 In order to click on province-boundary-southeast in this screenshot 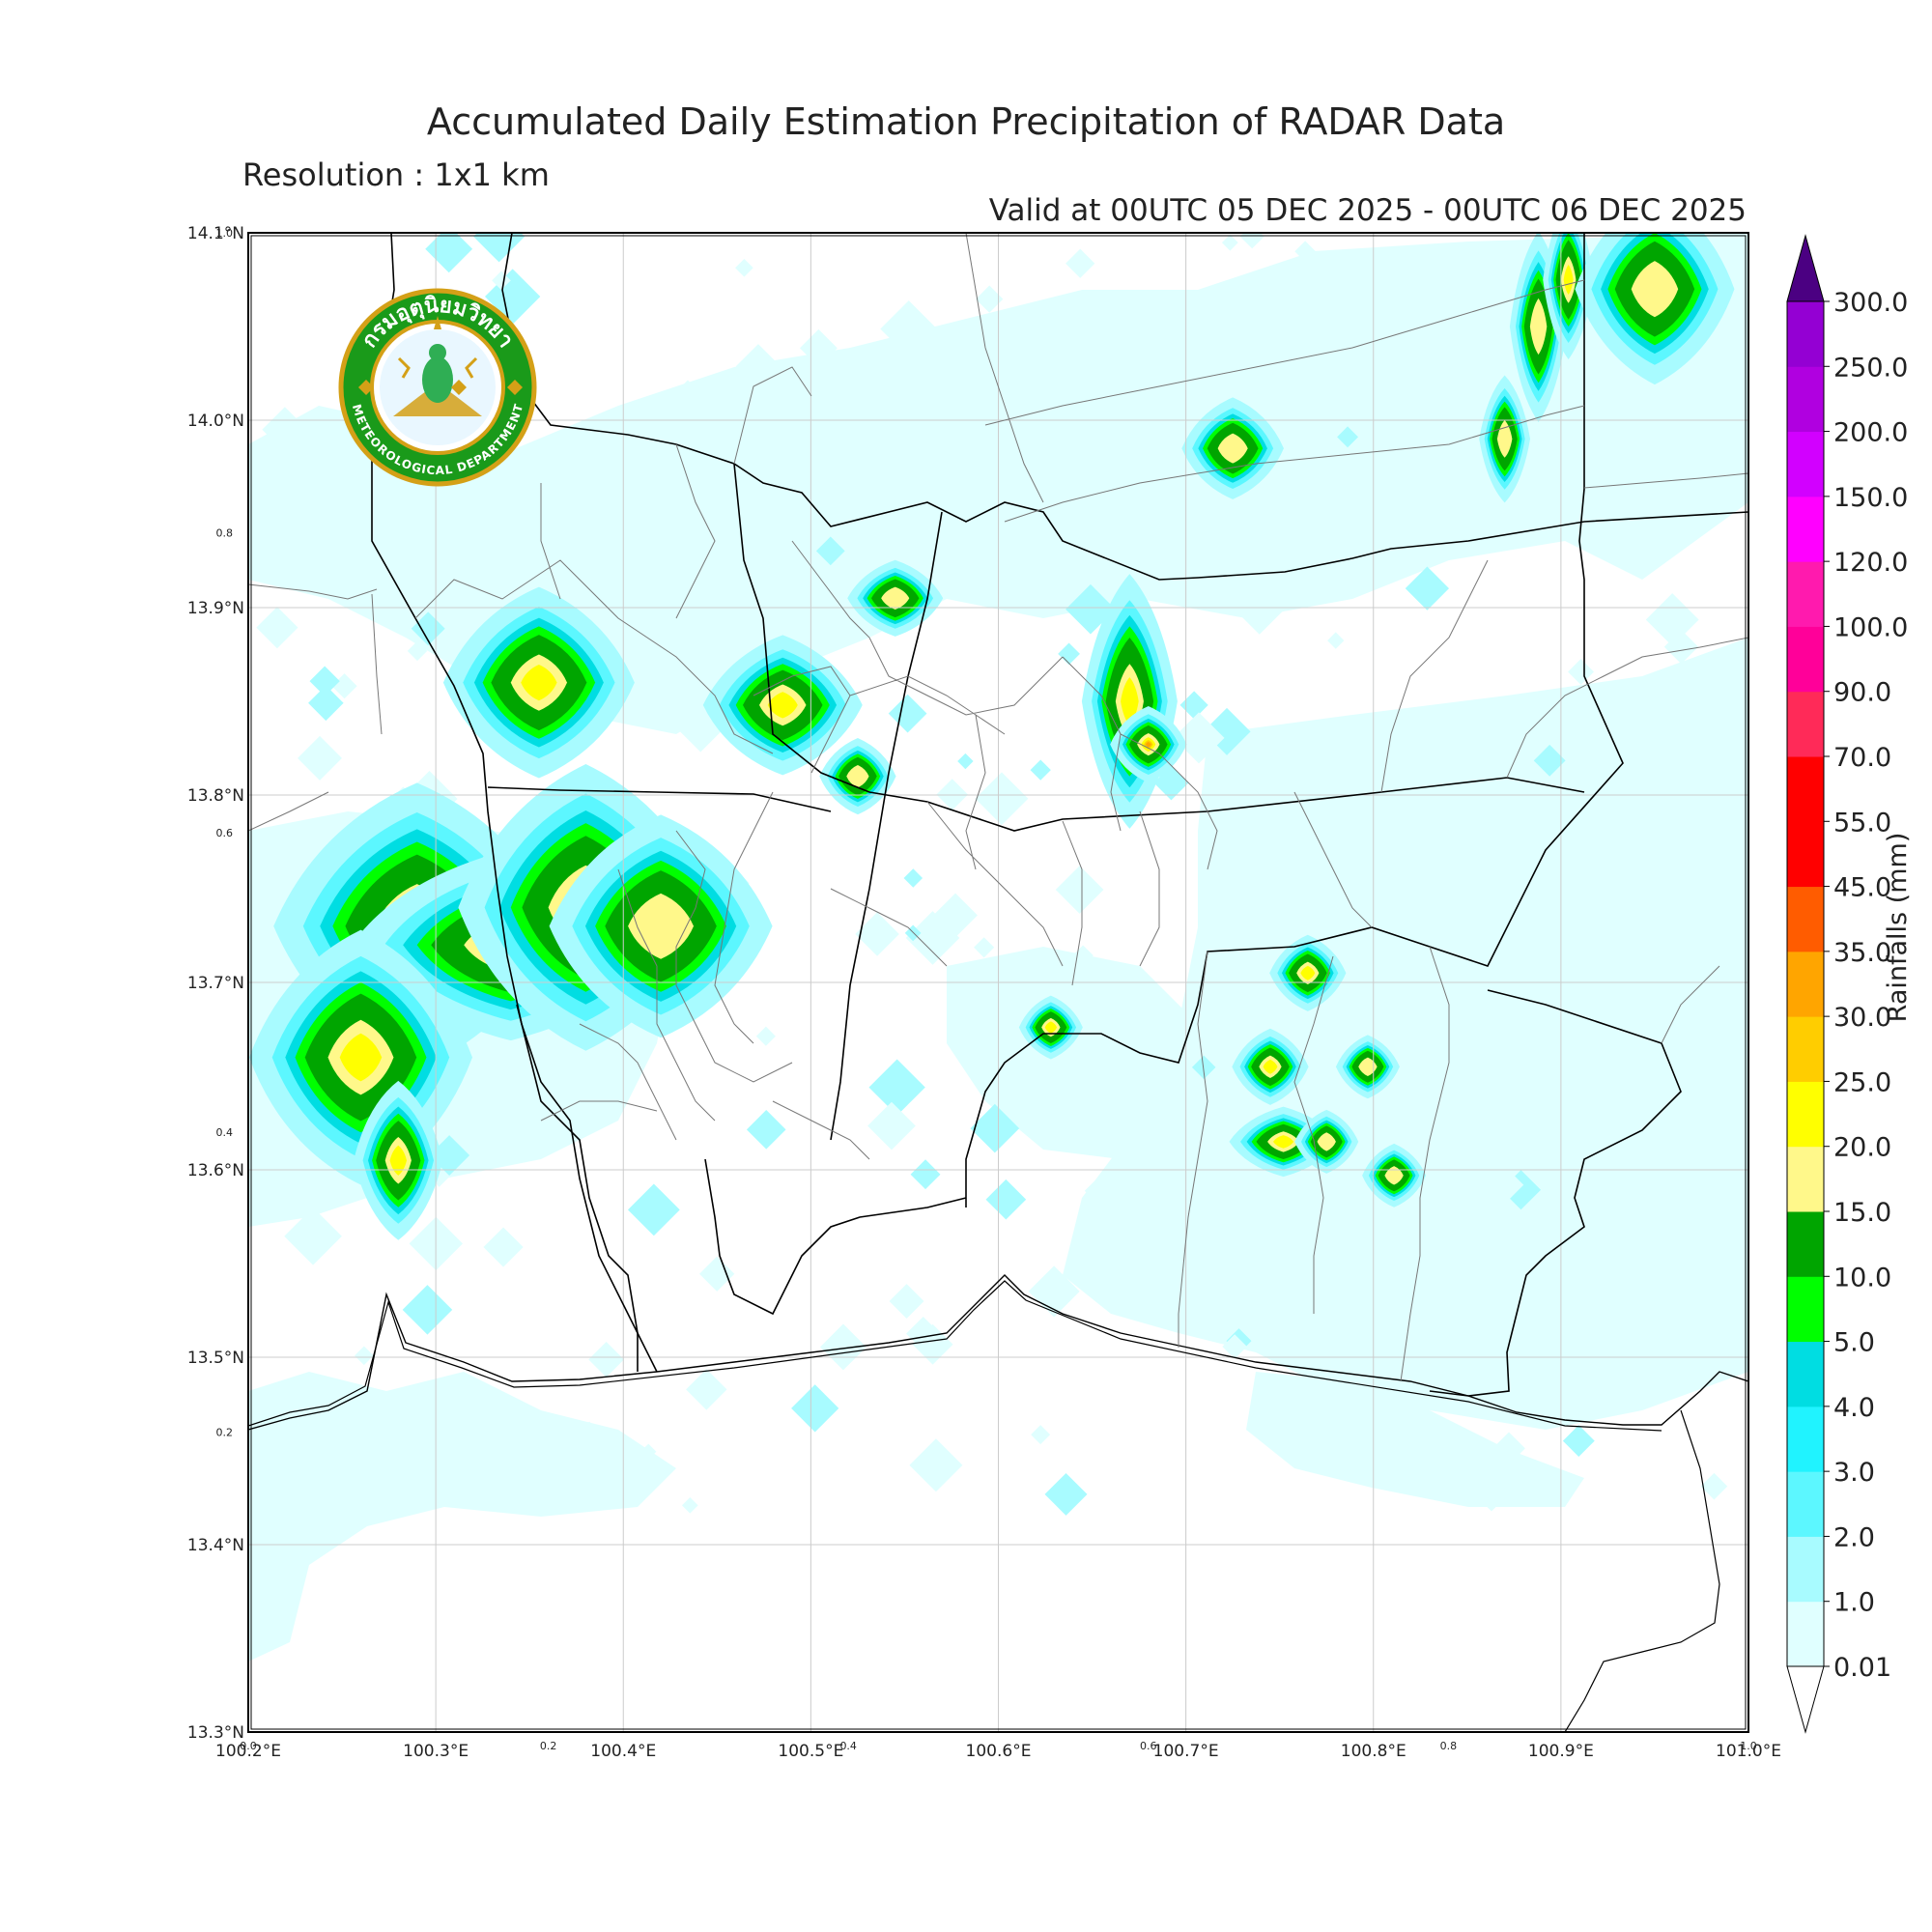, I will do `click(1555, 1193)`.